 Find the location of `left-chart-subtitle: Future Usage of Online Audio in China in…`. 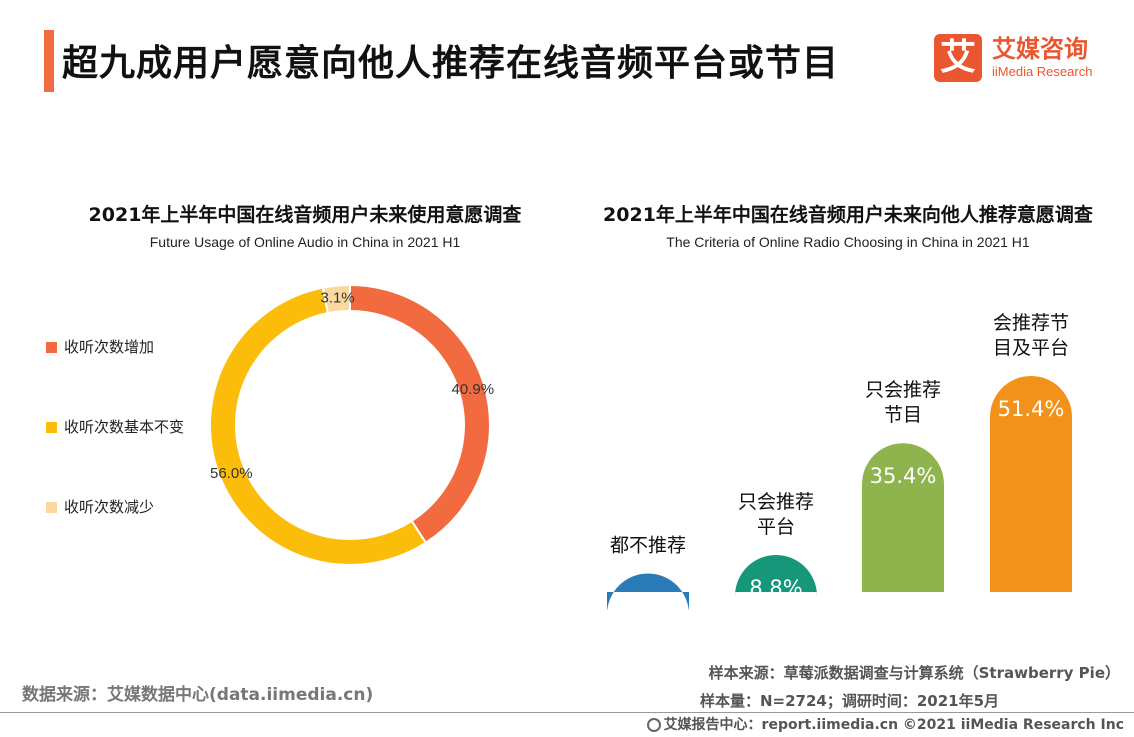

left-chart-subtitle: Future Usage of Online Audio in China in… is located at coordinates (305, 242).